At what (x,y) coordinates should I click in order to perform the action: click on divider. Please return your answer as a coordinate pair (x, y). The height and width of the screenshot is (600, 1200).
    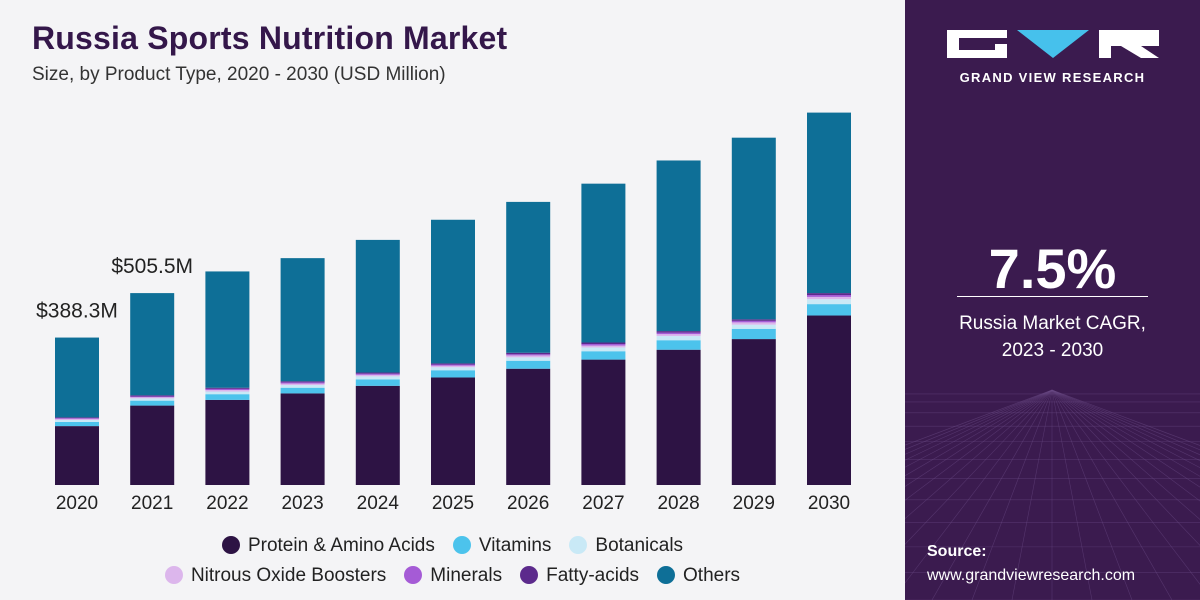
    Looking at the image, I should click on (1052, 296).